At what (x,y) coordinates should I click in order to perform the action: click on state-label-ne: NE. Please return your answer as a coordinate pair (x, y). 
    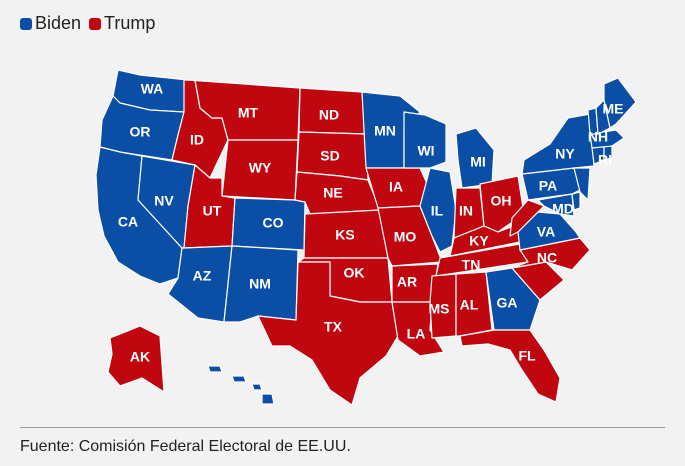
    Looking at the image, I should click on (332, 193).